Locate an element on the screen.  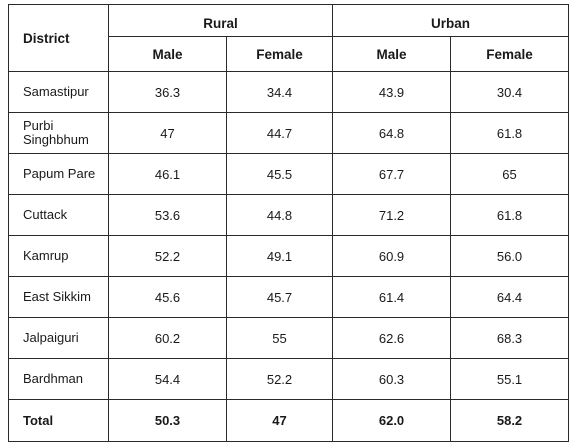
urban-female-value: 30.4 is located at coordinates (510, 92).